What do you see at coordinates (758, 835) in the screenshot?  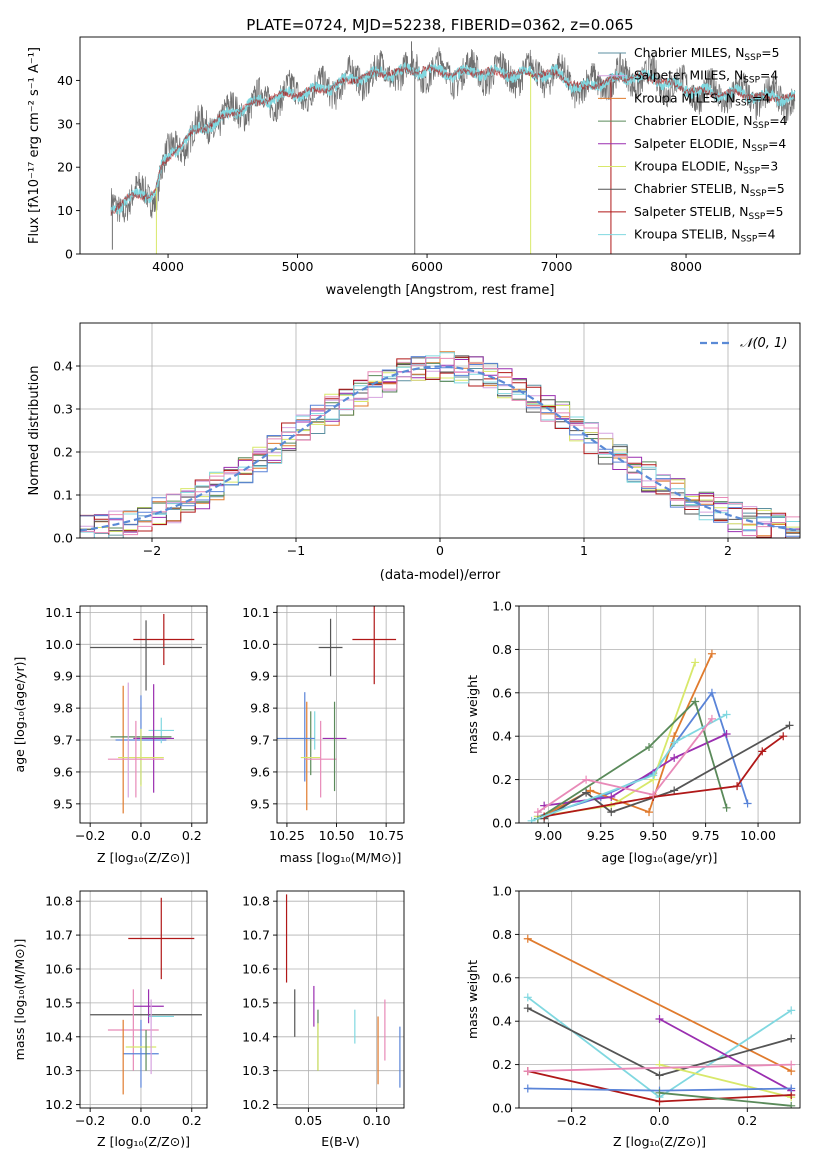 I see `age-vs-weight-xtick-label: 10.00` at bounding box center [758, 835].